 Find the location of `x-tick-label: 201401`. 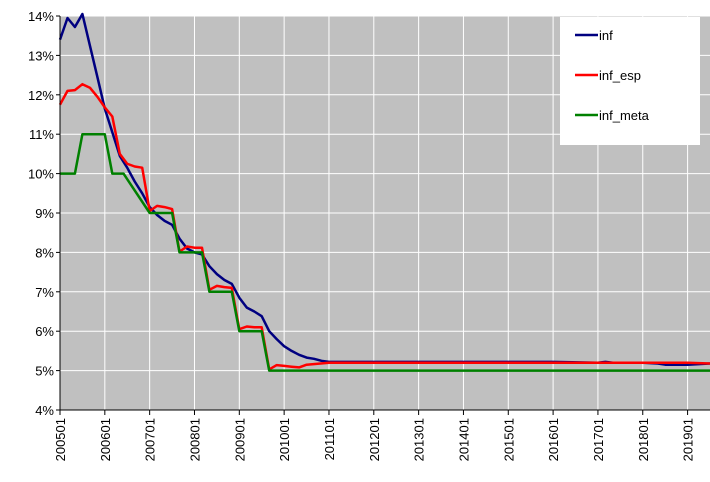

x-tick-label: 201401 is located at coordinates (463, 439).